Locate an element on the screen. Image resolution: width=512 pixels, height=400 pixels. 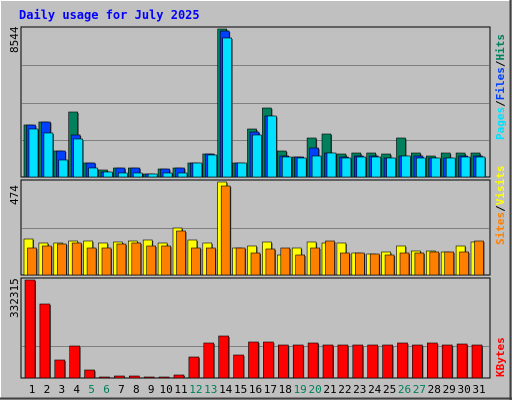
x-tick-label-day-31: 31 is located at coordinates (478, 389).